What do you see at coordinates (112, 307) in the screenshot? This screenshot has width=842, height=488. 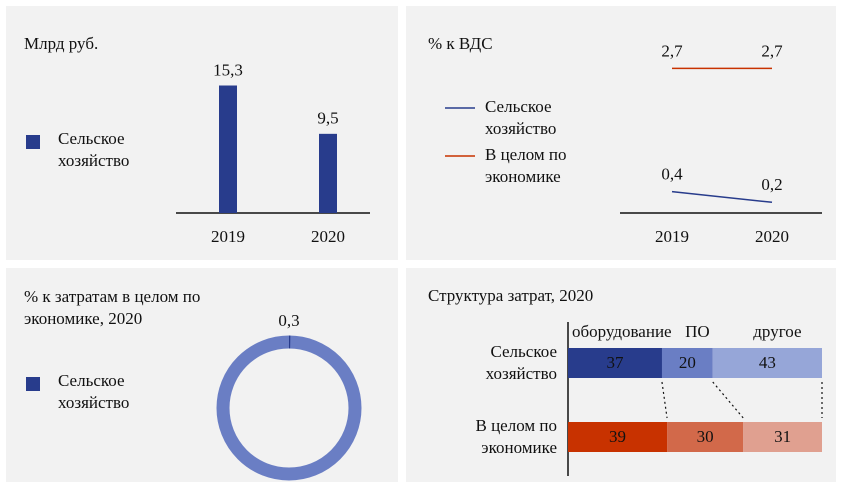 I see `chart-title: % к затратам в целом по экономике, 2020` at bounding box center [112, 307].